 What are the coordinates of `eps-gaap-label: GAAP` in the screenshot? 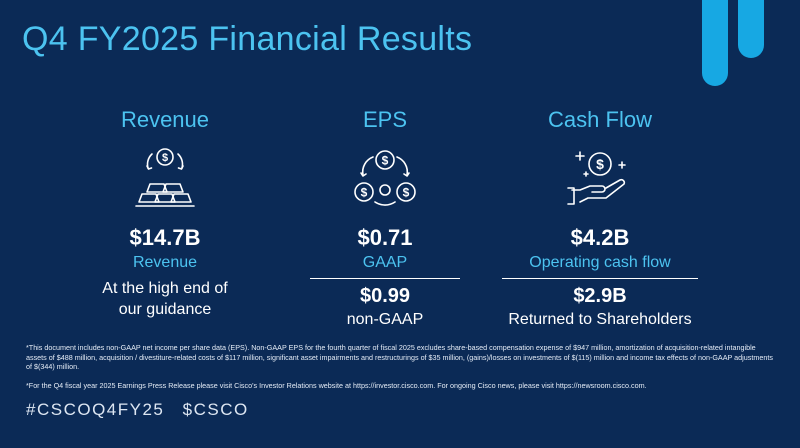 It's located at (385, 262).